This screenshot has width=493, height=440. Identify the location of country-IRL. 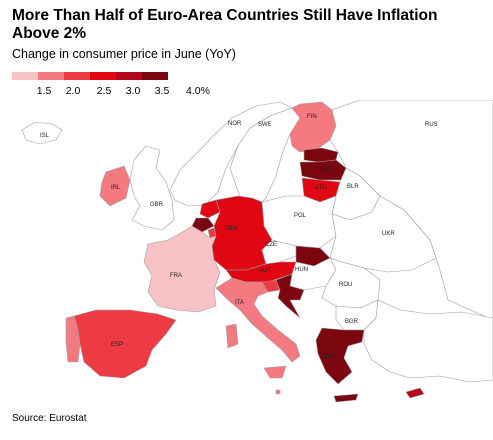
(115, 186).